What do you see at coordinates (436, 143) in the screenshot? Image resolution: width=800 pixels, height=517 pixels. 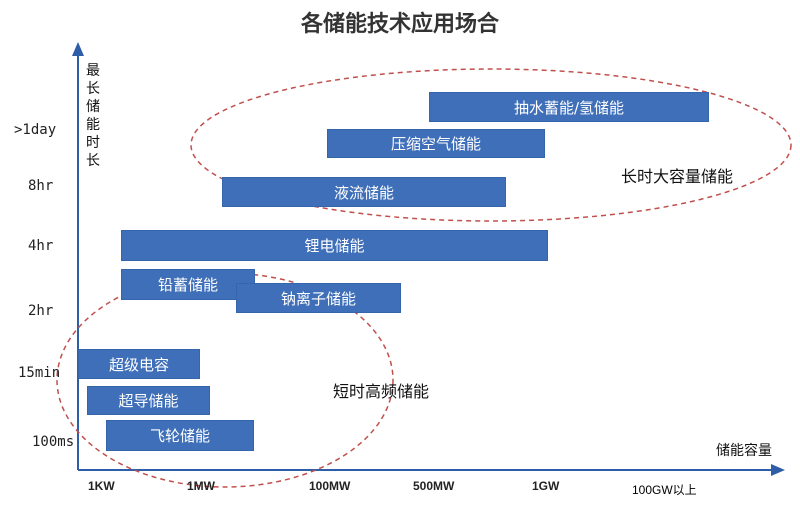 I see `tech-bar-compressed-air: 压缩空气储能` at bounding box center [436, 143].